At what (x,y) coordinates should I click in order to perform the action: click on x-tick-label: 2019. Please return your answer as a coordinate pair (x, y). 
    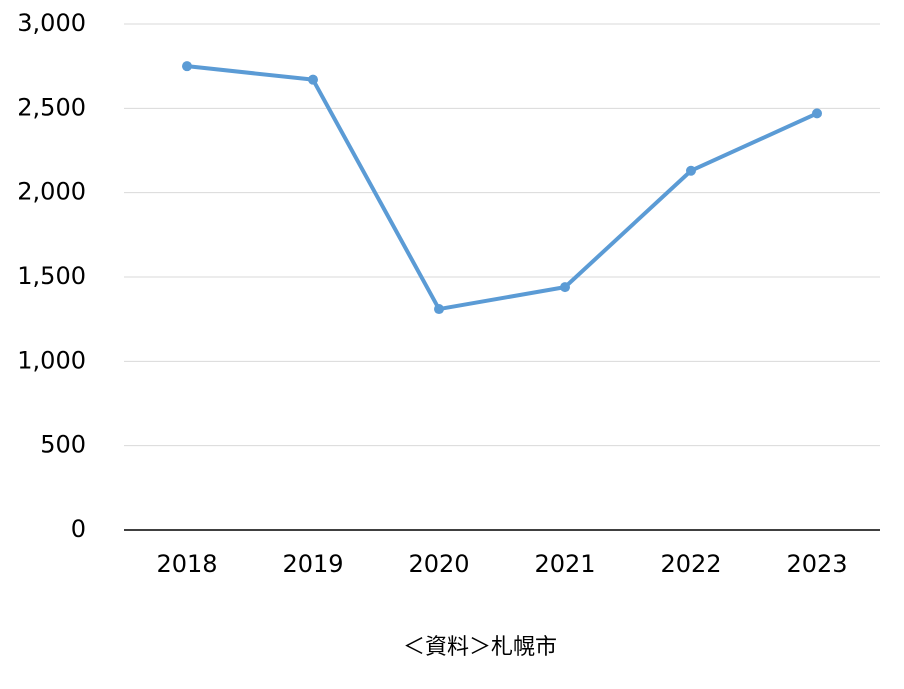
    Looking at the image, I should click on (312, 564).